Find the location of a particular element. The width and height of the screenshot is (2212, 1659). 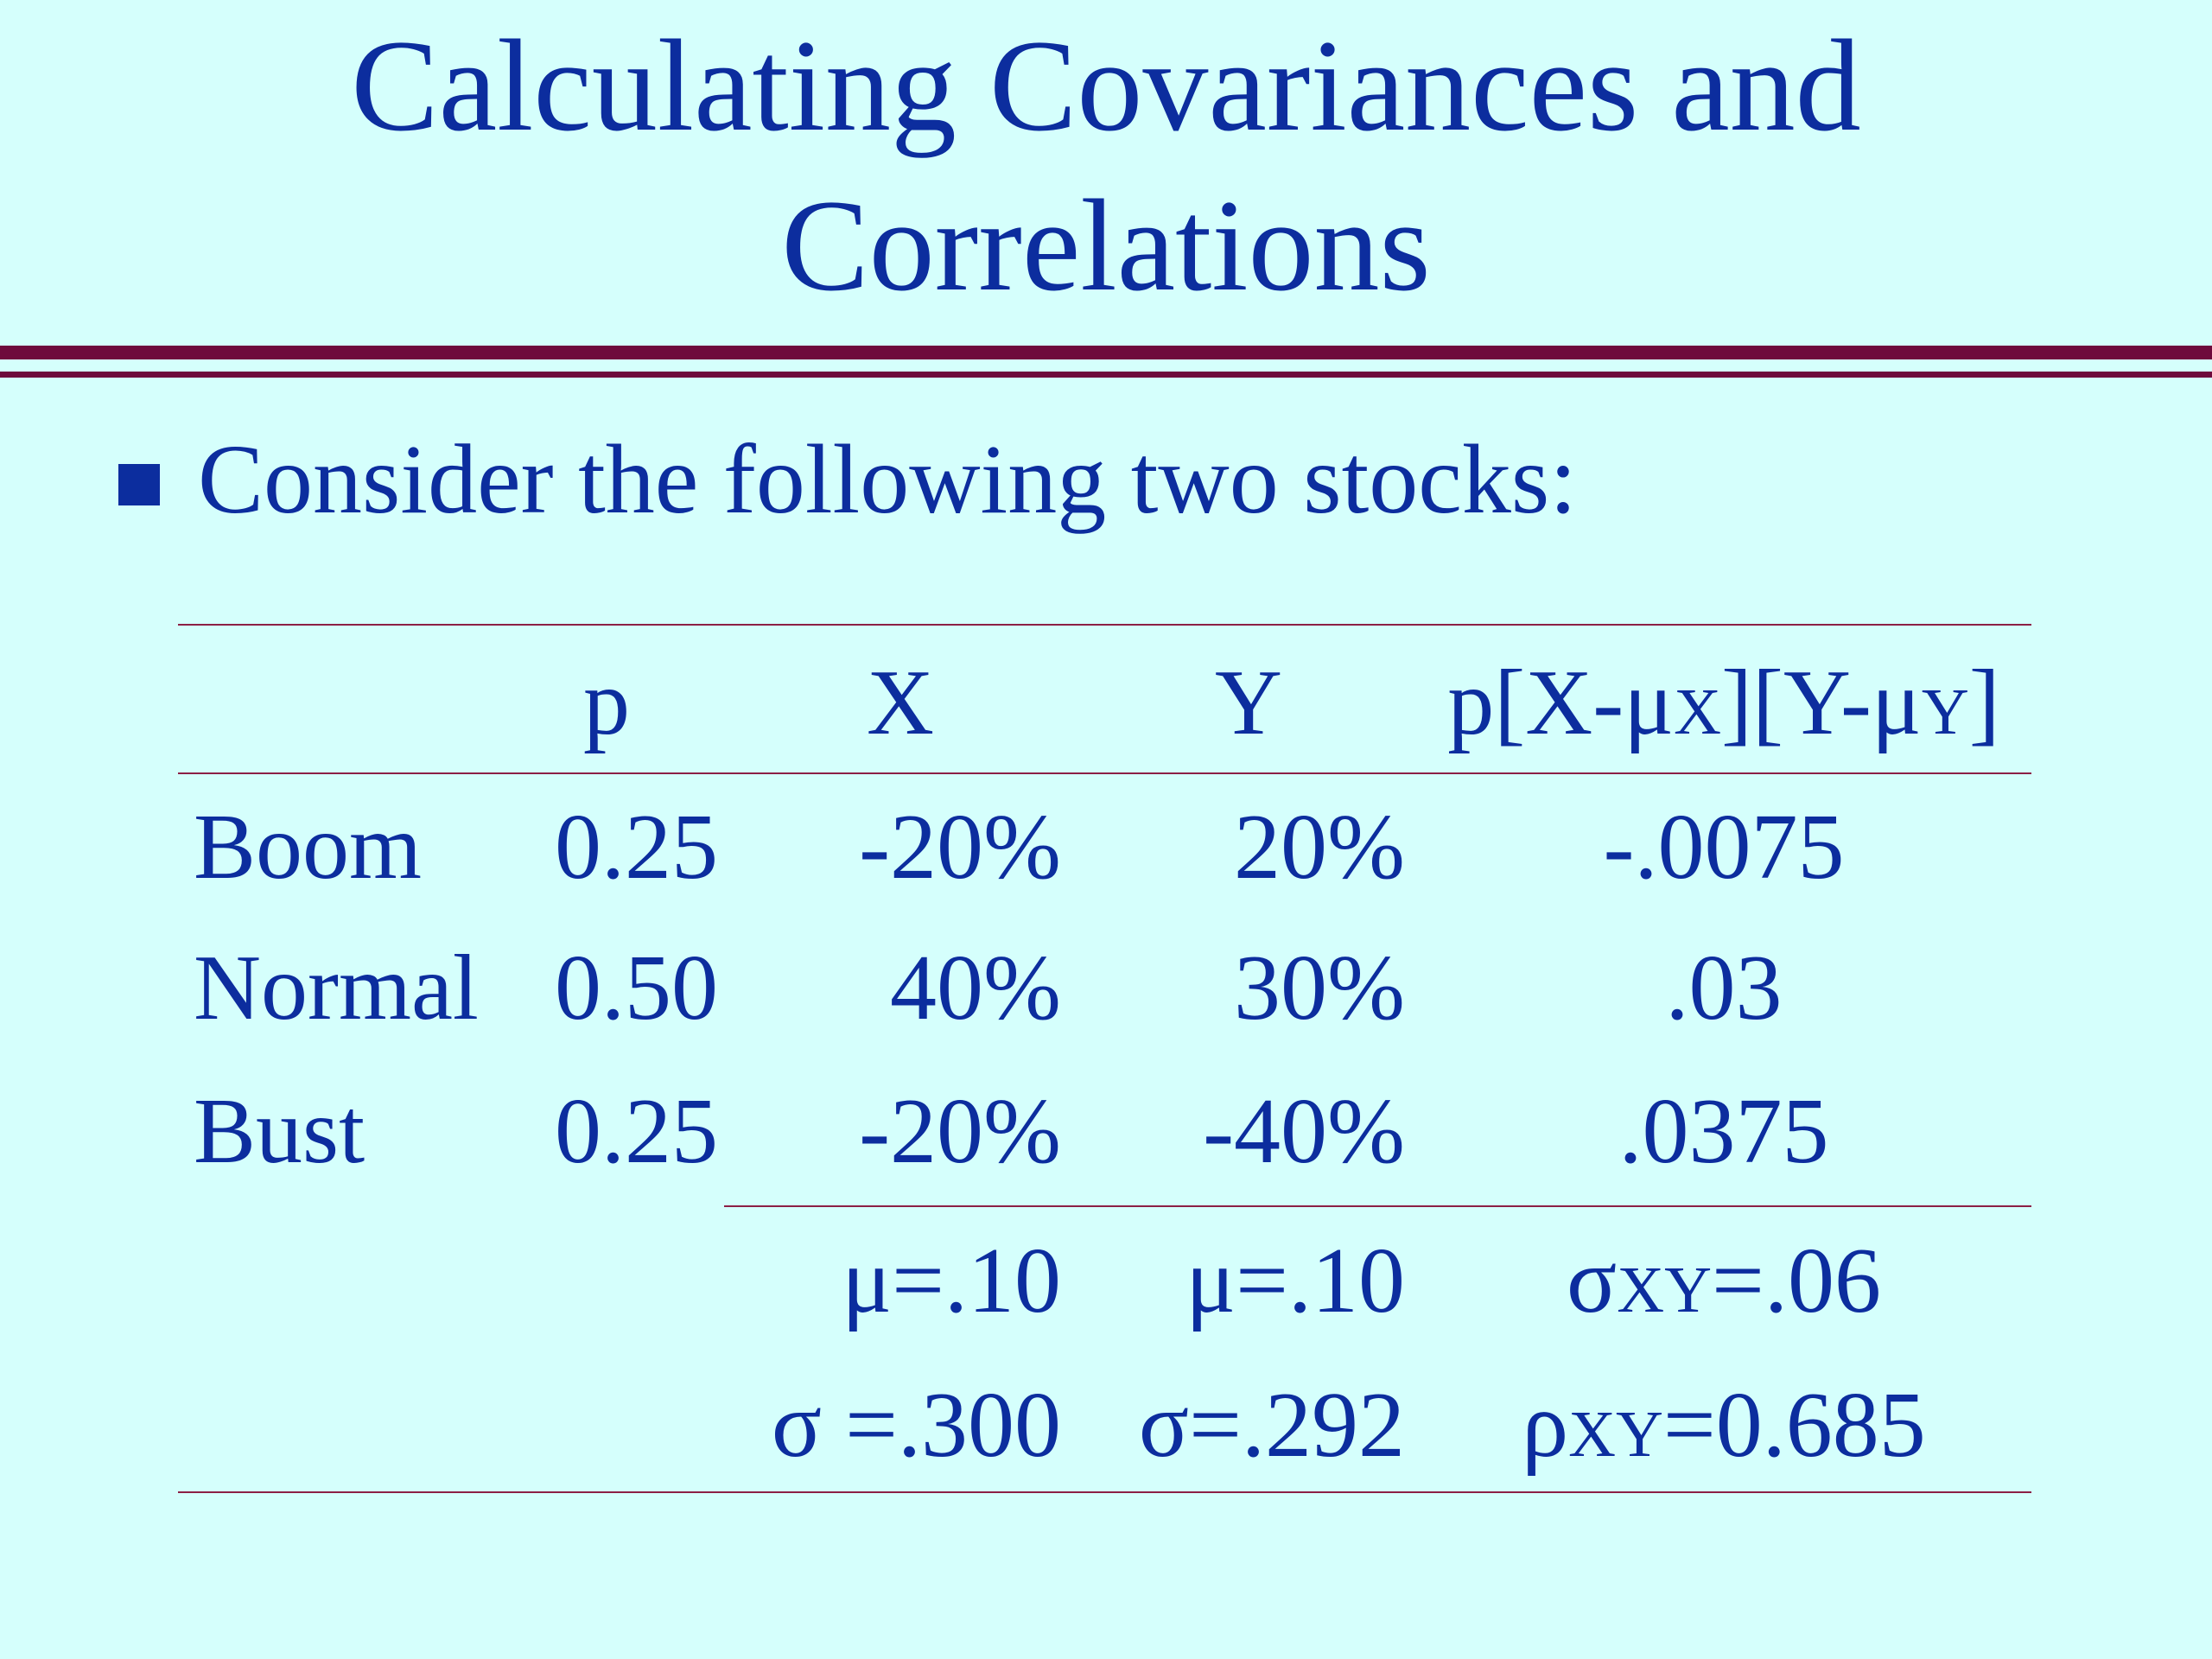

text-part: ][Y-μ is located at coordinates (1821, 703).